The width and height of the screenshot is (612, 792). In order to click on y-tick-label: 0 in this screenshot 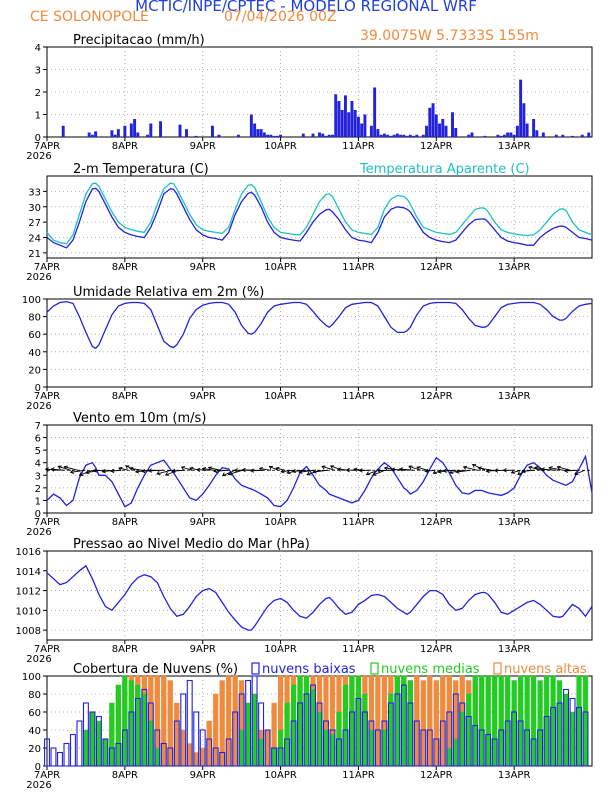, I will do `click(38, 514)`.